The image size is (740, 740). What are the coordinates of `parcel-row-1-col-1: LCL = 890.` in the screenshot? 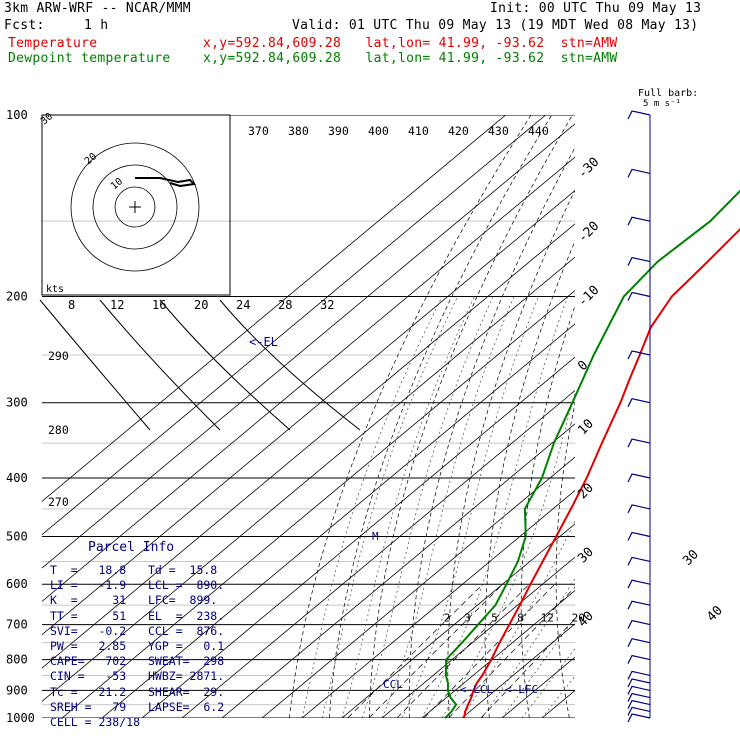 It's located at (186, 585).